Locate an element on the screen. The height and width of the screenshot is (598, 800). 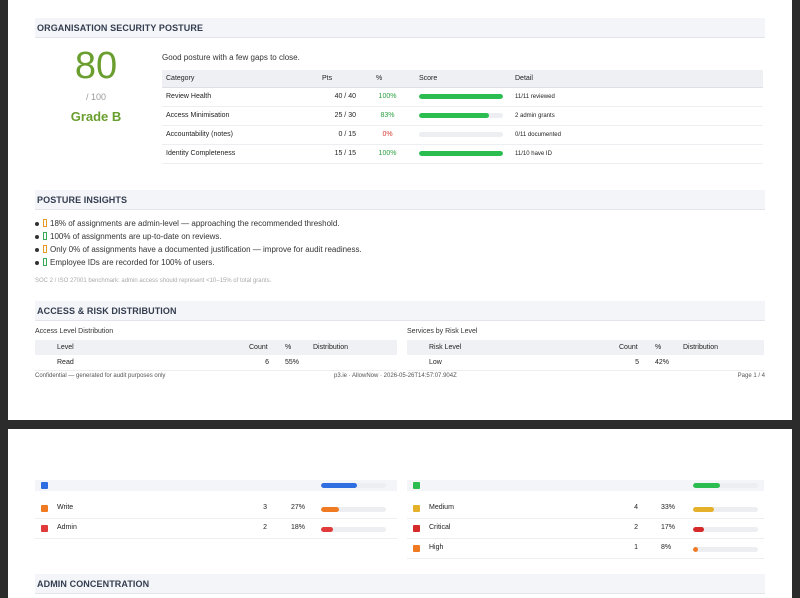
admin-swatch-icon is located at coordinates (44, 528).